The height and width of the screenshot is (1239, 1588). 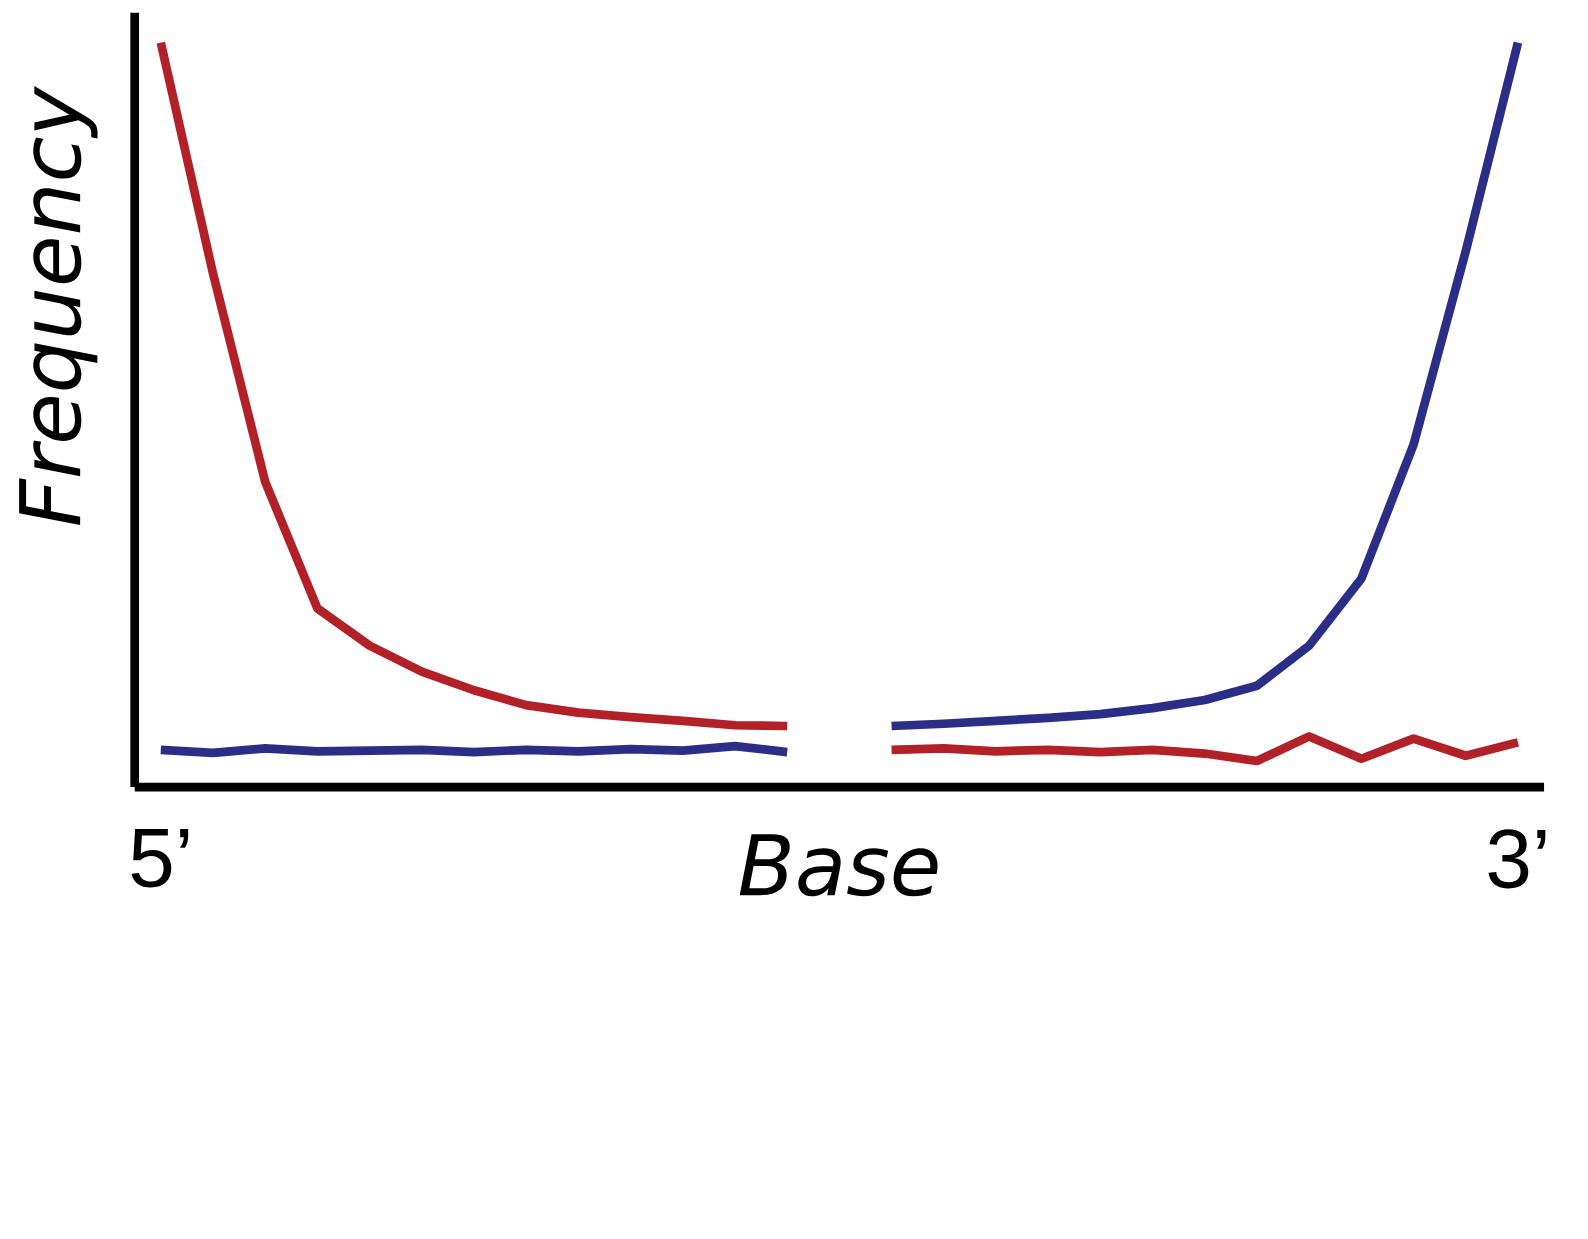 What do you see at coordinates (1517, 859) in the screenshot?
I see `x-tick-label: 3’` at bounding box center [1517, 859].